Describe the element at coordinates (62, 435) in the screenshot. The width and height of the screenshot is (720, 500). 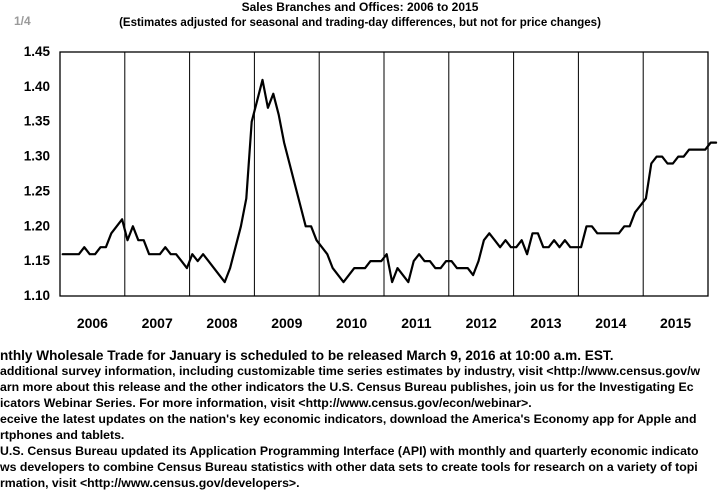
I see `note-app-cont: rtphones and tablets.` at that location.